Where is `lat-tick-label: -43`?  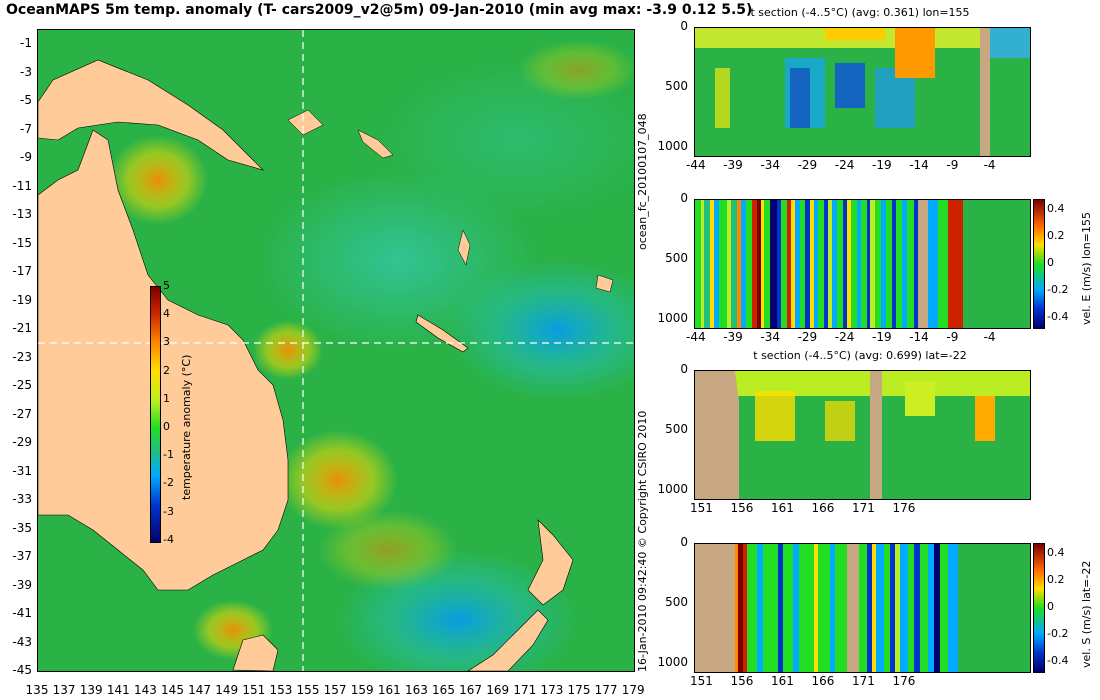 lat-tick-label: -43 is located at coordinates (22, 641).